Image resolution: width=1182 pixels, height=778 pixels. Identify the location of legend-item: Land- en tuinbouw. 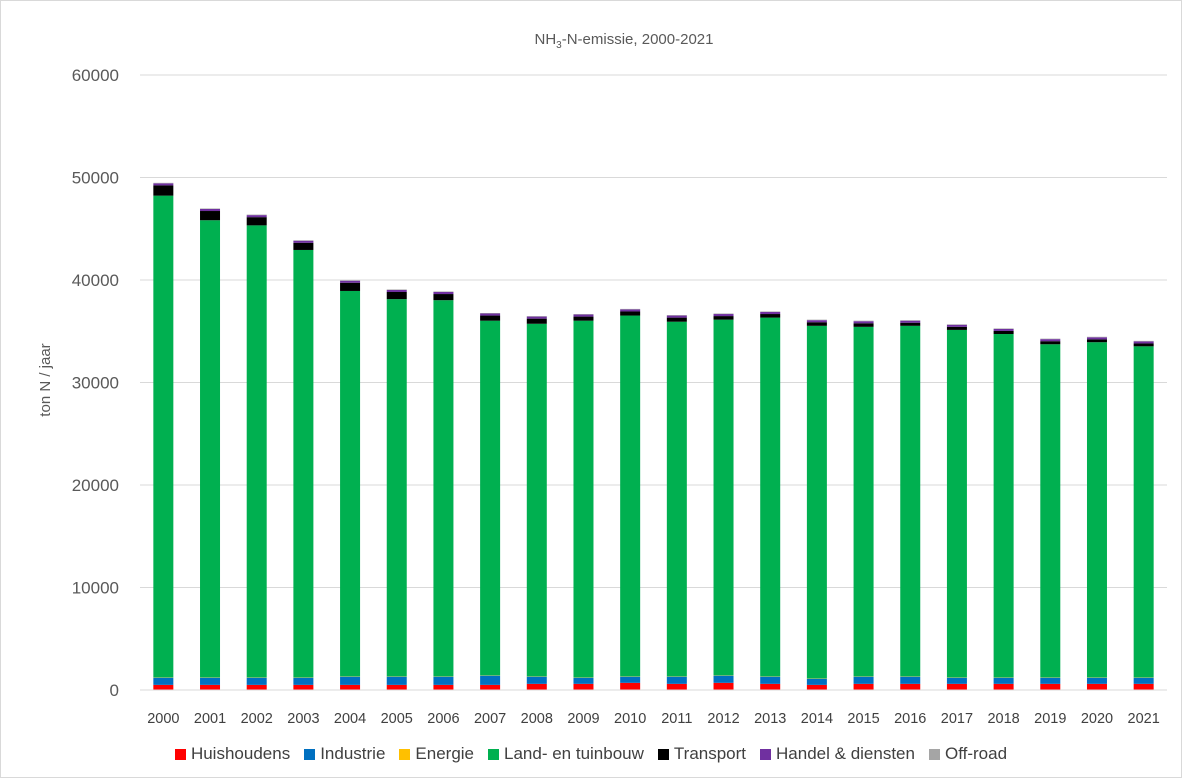
(566, 754).